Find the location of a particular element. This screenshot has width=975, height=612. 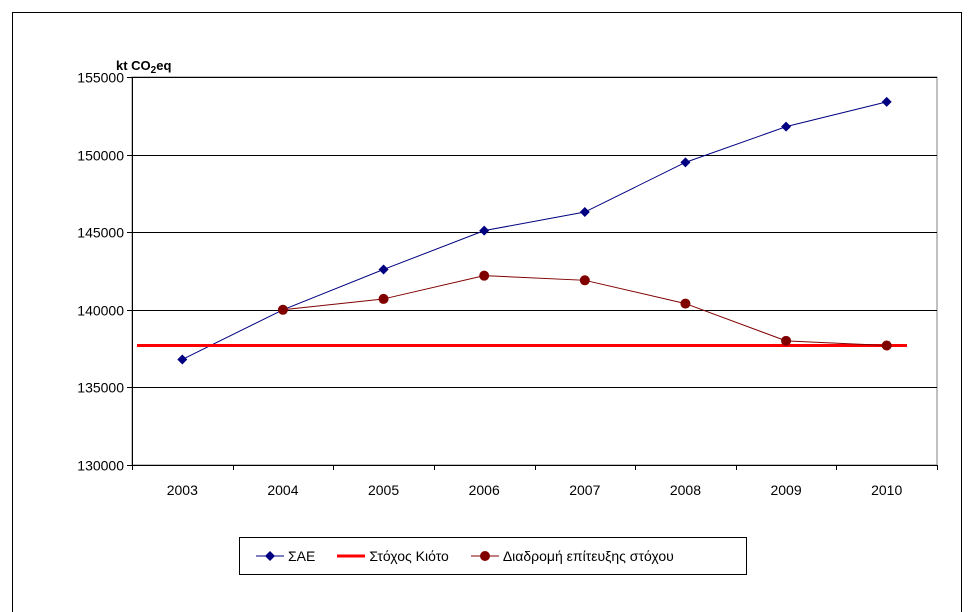

x-tick-label: 2005 is located at coordinates (383, 490).